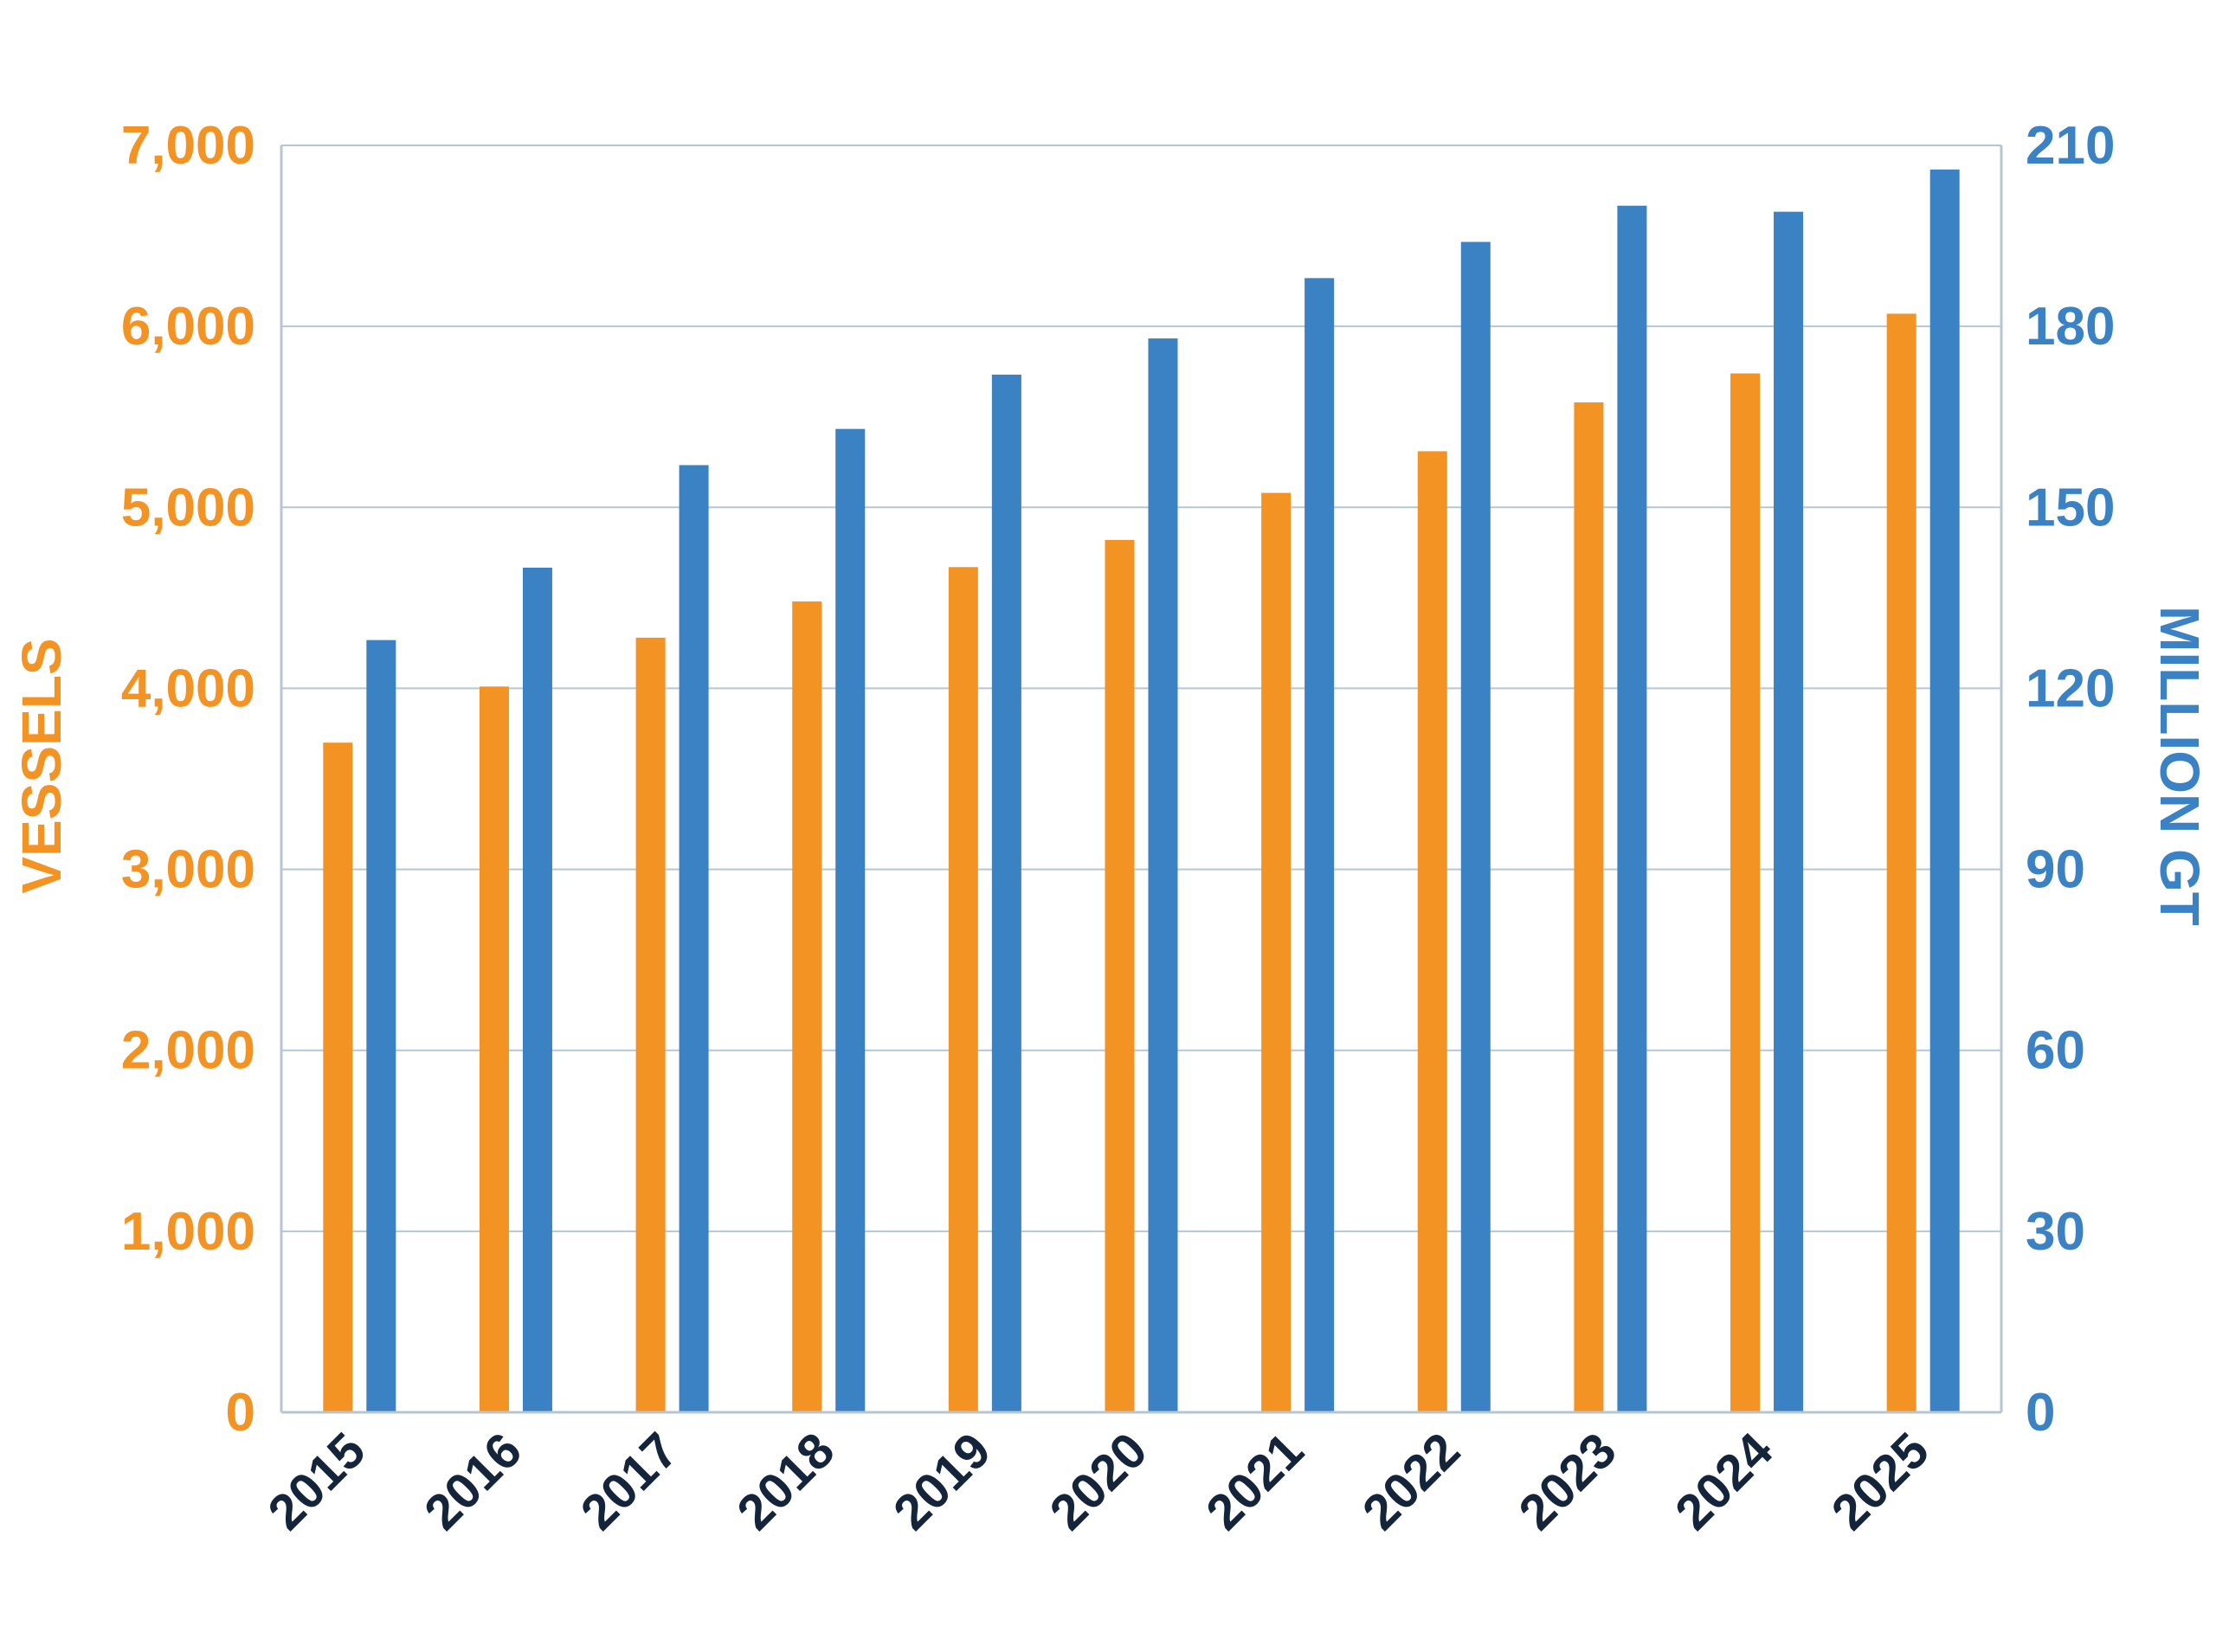 The height and width of the screenshot is (1652, 2216). What do you see at coordinates (188, 1232) in the screenshot?
I see `left-tick-label: 1,000` at bounding box center [188, 1232].